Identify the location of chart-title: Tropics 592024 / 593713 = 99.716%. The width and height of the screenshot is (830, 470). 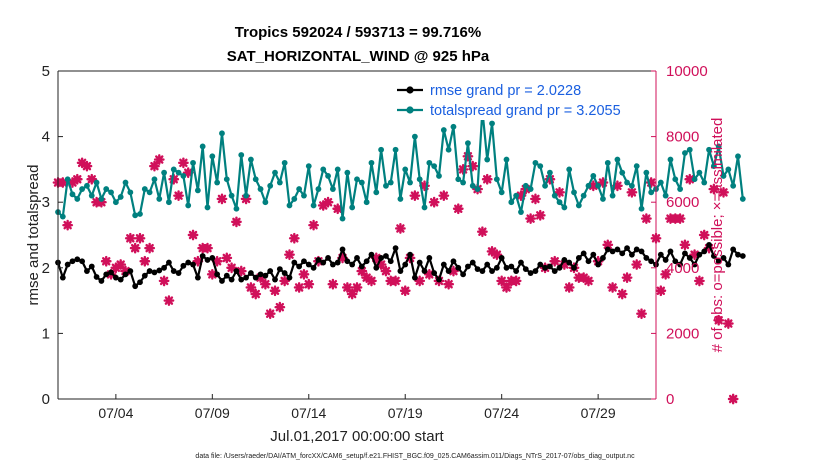
(358, 32).